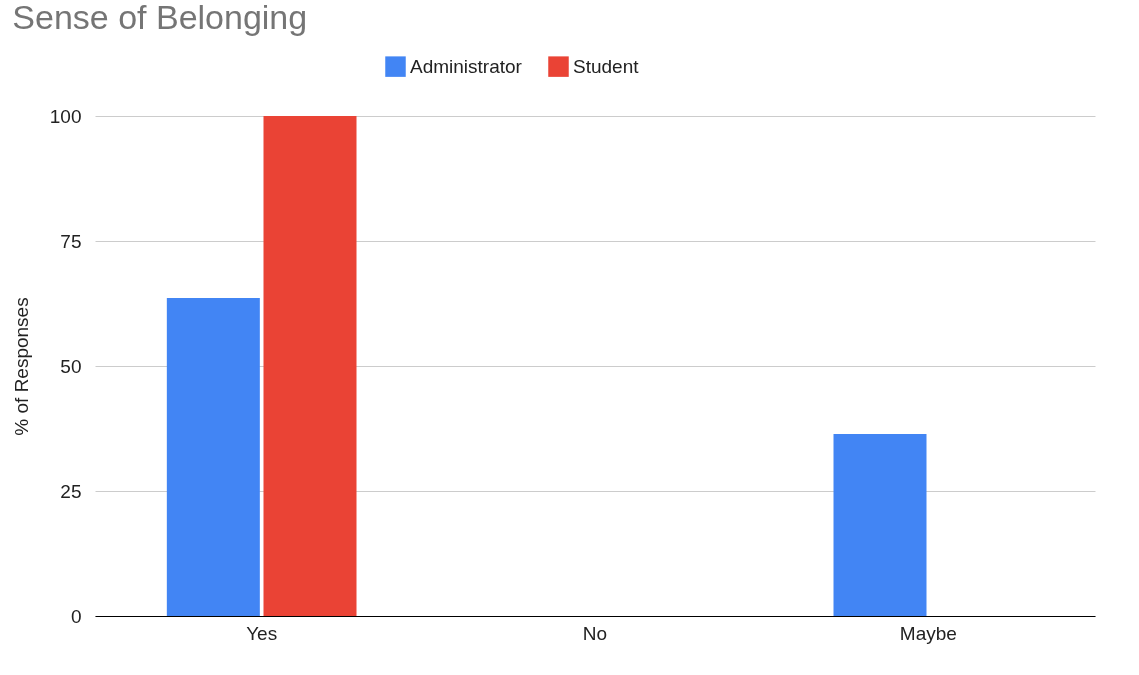  Describe the element at coordinates (262, 633) in the screenshot. I see `x-tick-label: Yes` at that location.